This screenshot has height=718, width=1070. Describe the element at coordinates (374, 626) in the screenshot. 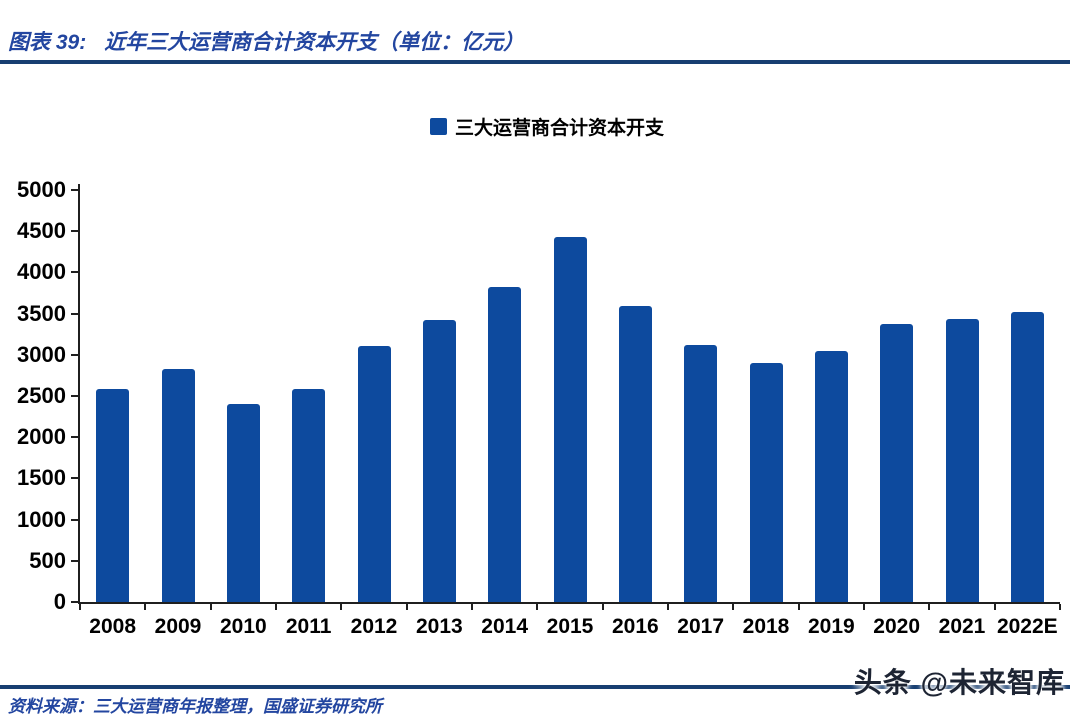

I see `x-axis-label: 2012` at that location.